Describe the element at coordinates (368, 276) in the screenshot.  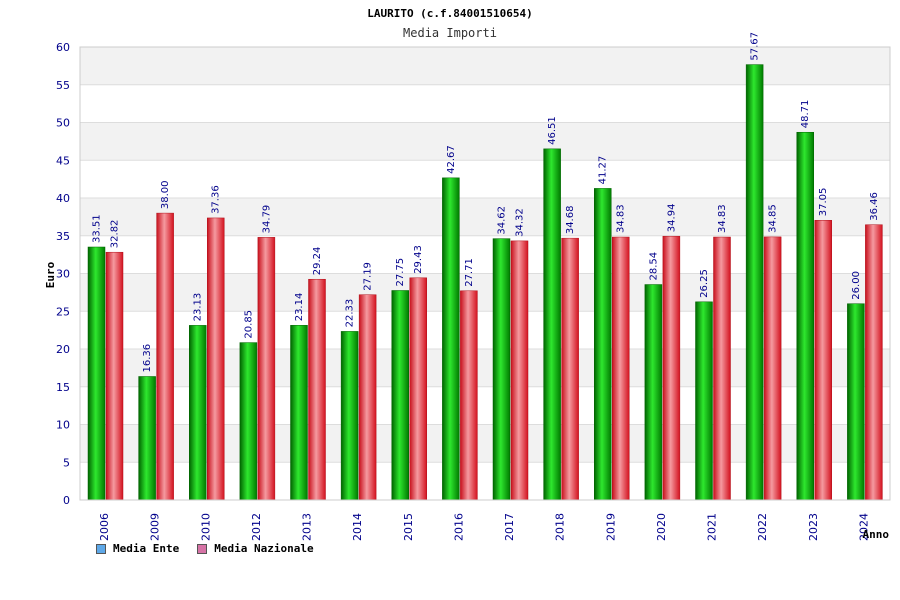
I see `data-label: 27.19` at that location.